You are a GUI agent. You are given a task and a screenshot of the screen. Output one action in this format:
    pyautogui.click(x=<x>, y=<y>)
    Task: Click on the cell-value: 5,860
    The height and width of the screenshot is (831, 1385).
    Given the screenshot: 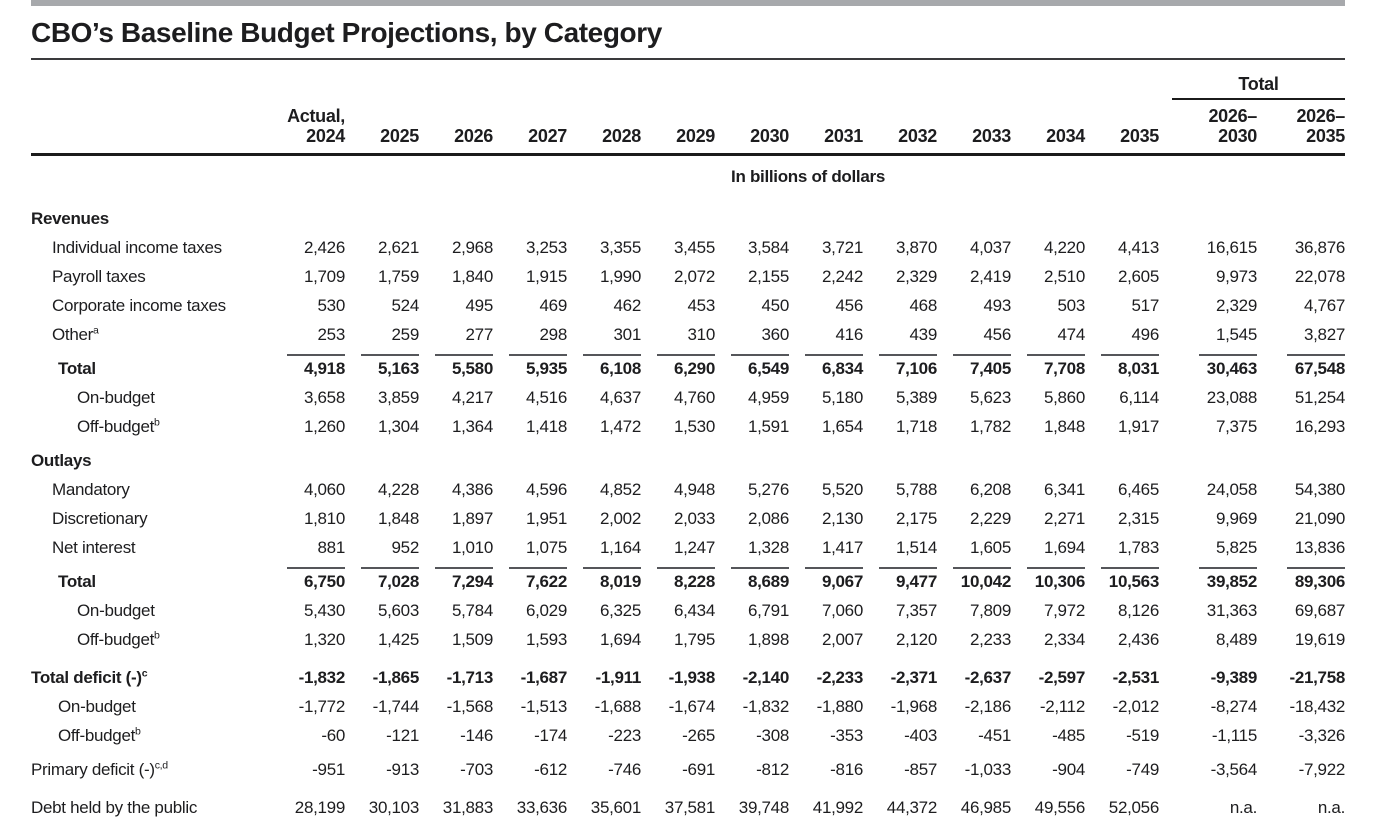 What is the action you would take?
    pyautogui.click(x=1064, y=397)
    